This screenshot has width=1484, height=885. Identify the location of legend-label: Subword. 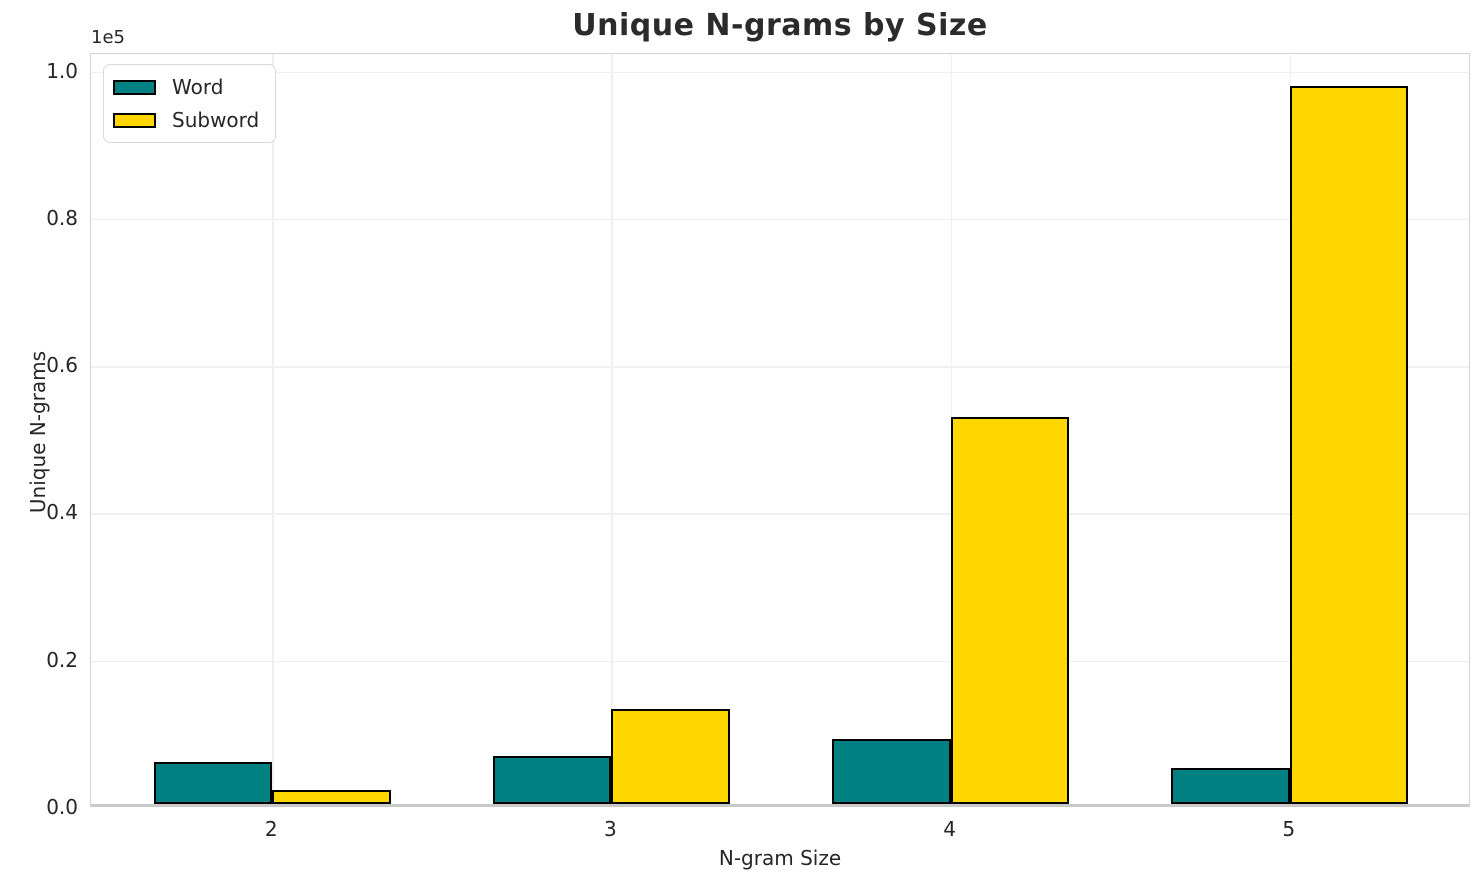
(216, 120).